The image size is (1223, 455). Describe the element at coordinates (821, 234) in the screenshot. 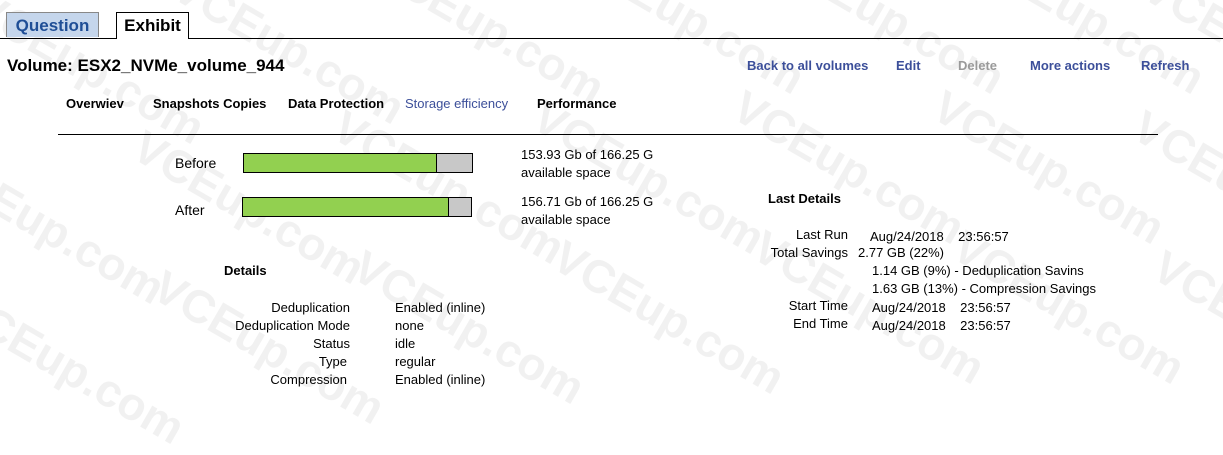

I see `last-run-label: Last Run` at that location.